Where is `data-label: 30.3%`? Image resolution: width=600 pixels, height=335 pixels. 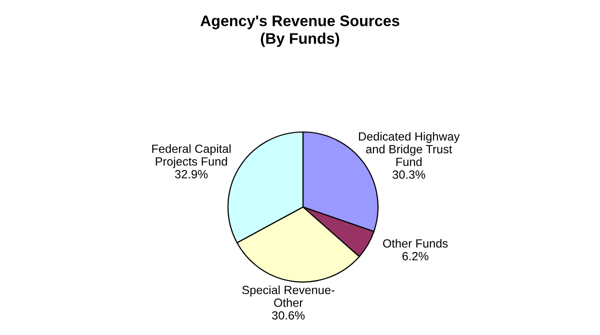
data-label: 30.3% is located at coordinates (409, 174).